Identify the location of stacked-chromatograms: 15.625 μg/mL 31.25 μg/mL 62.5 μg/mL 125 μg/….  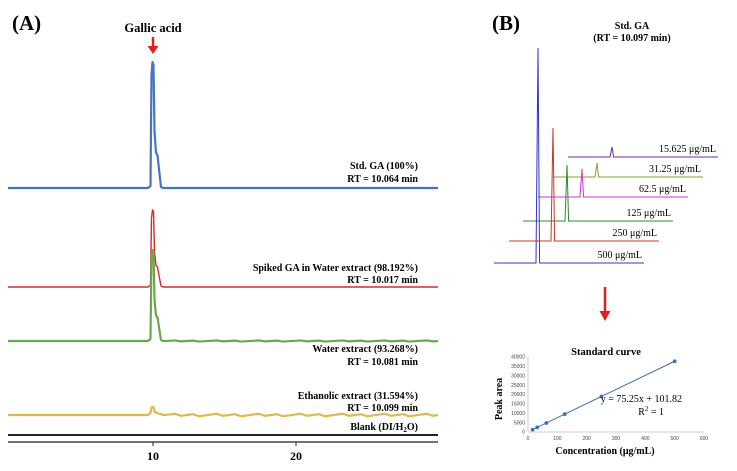
(606, 155).